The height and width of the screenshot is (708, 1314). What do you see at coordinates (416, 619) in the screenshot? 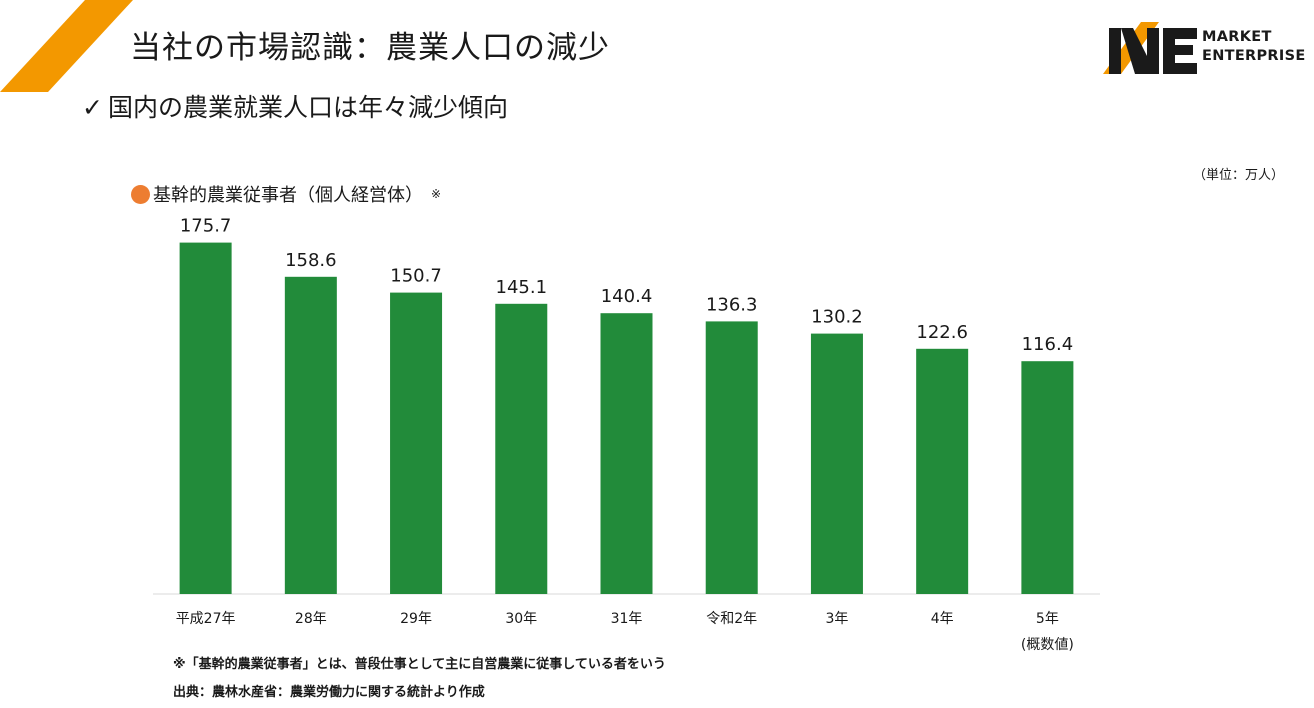
I see `x-tick-label-2: 29年` at bounding box center [416, 619].